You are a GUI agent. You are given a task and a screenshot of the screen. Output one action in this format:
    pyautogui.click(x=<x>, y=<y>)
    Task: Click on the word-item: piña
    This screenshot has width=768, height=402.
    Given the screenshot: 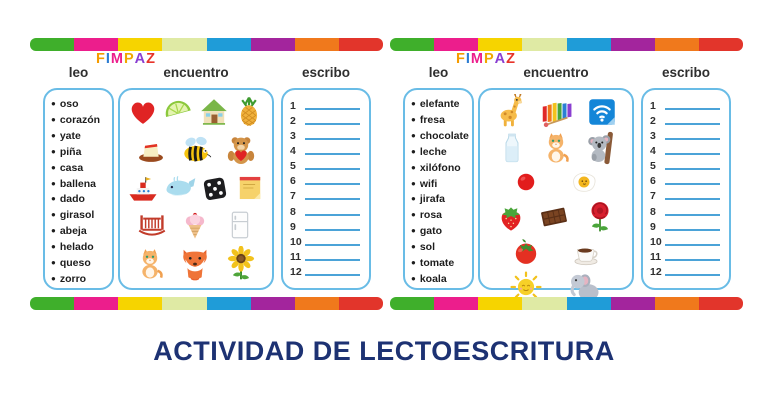 What is the action you would take?
    pyautogui.click(x=80, y=153)
    